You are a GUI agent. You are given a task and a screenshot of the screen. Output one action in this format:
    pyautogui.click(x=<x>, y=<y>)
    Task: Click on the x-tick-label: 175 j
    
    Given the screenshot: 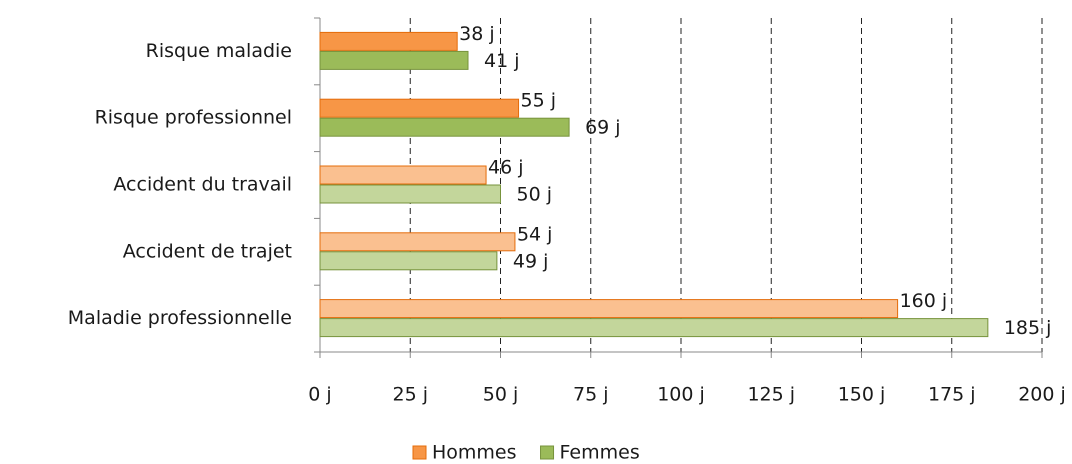 What is the action you would take?
    pyautogui.click(x=952, y=395)
    